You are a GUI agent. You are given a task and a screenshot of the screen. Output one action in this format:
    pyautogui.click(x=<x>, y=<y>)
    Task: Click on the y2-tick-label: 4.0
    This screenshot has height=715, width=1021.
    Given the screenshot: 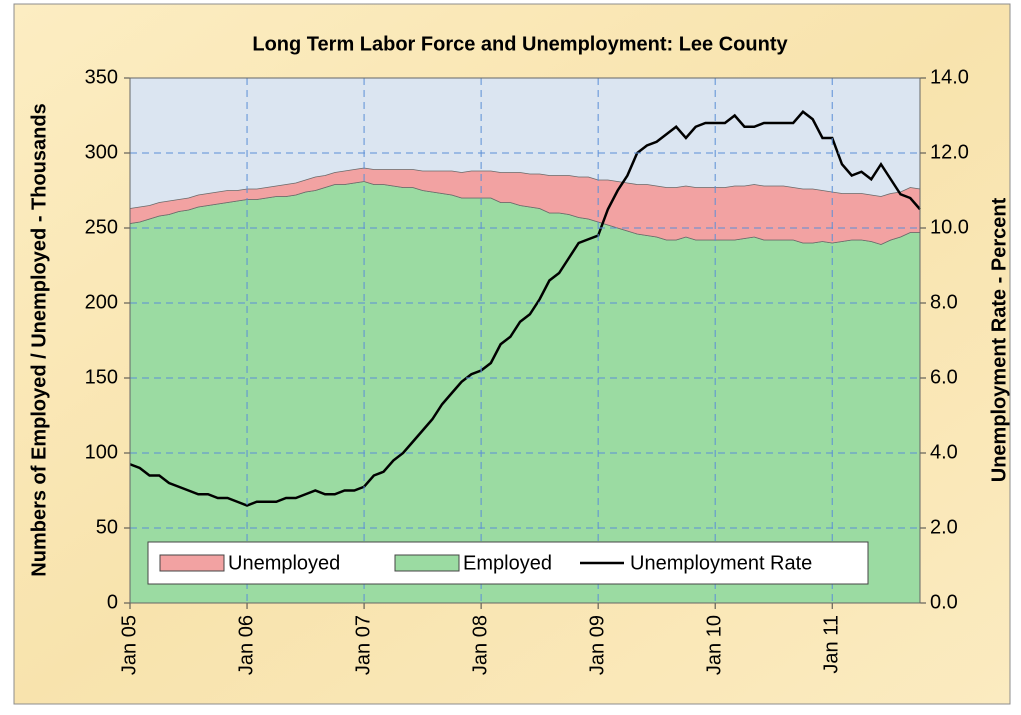 What is the action you would take?
    pyautogui.click(x=944, y=452)
    